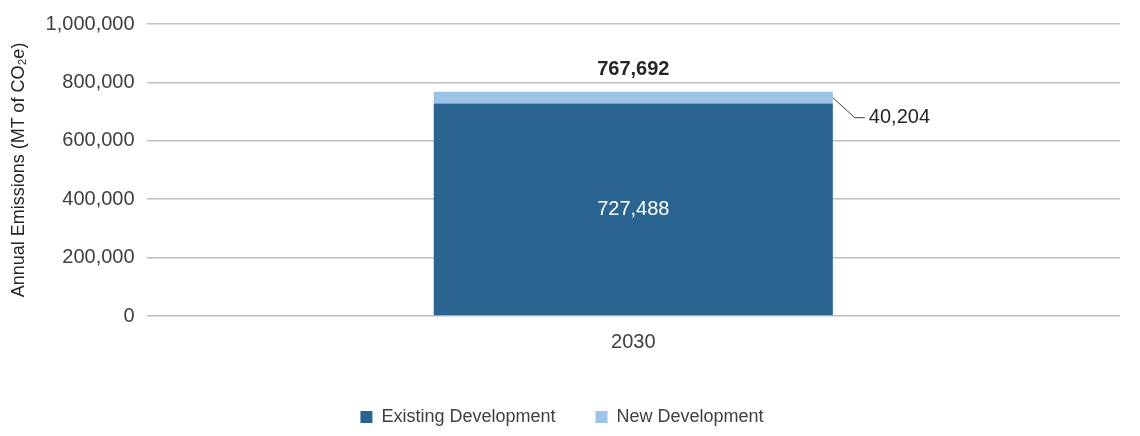 The height and width of the screenshot is (436, 1140). Describe the element at coordinates (98, 139) in the screenshot. I see `y-tick-label: 600,000` at that location.